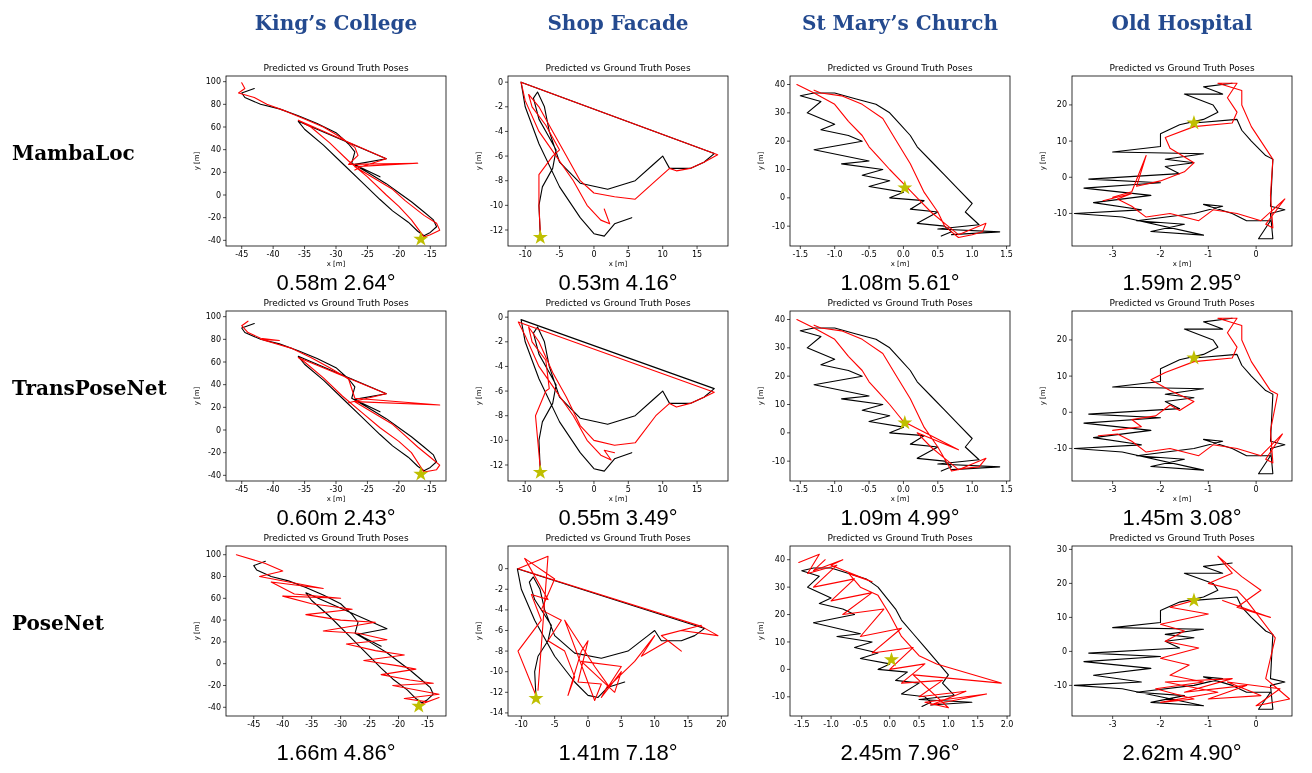  I want to click on x-tick-label: -15, so click(427, 724).